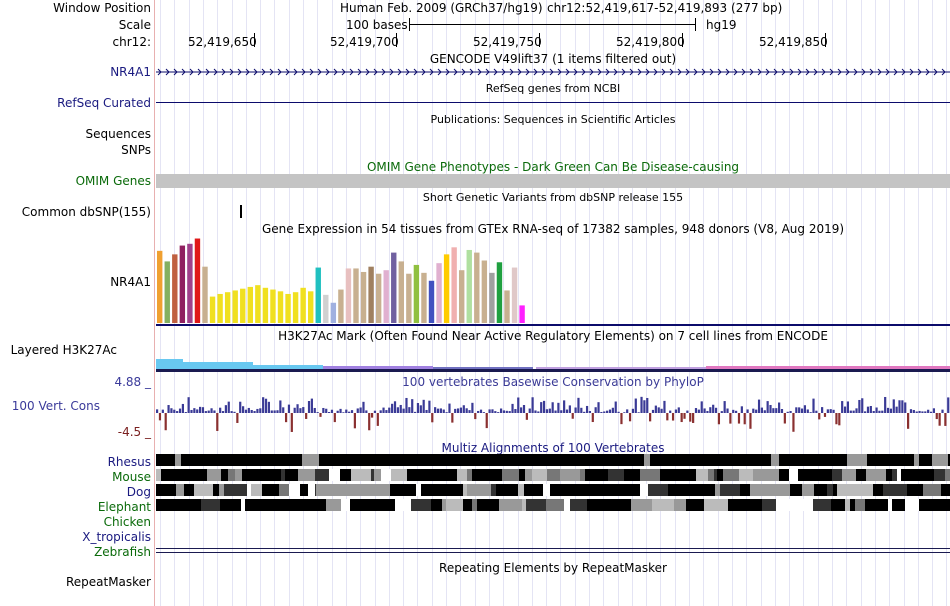 The image size is (950, 606). I want to click on ruler-tick-mark, so click(396, 40).